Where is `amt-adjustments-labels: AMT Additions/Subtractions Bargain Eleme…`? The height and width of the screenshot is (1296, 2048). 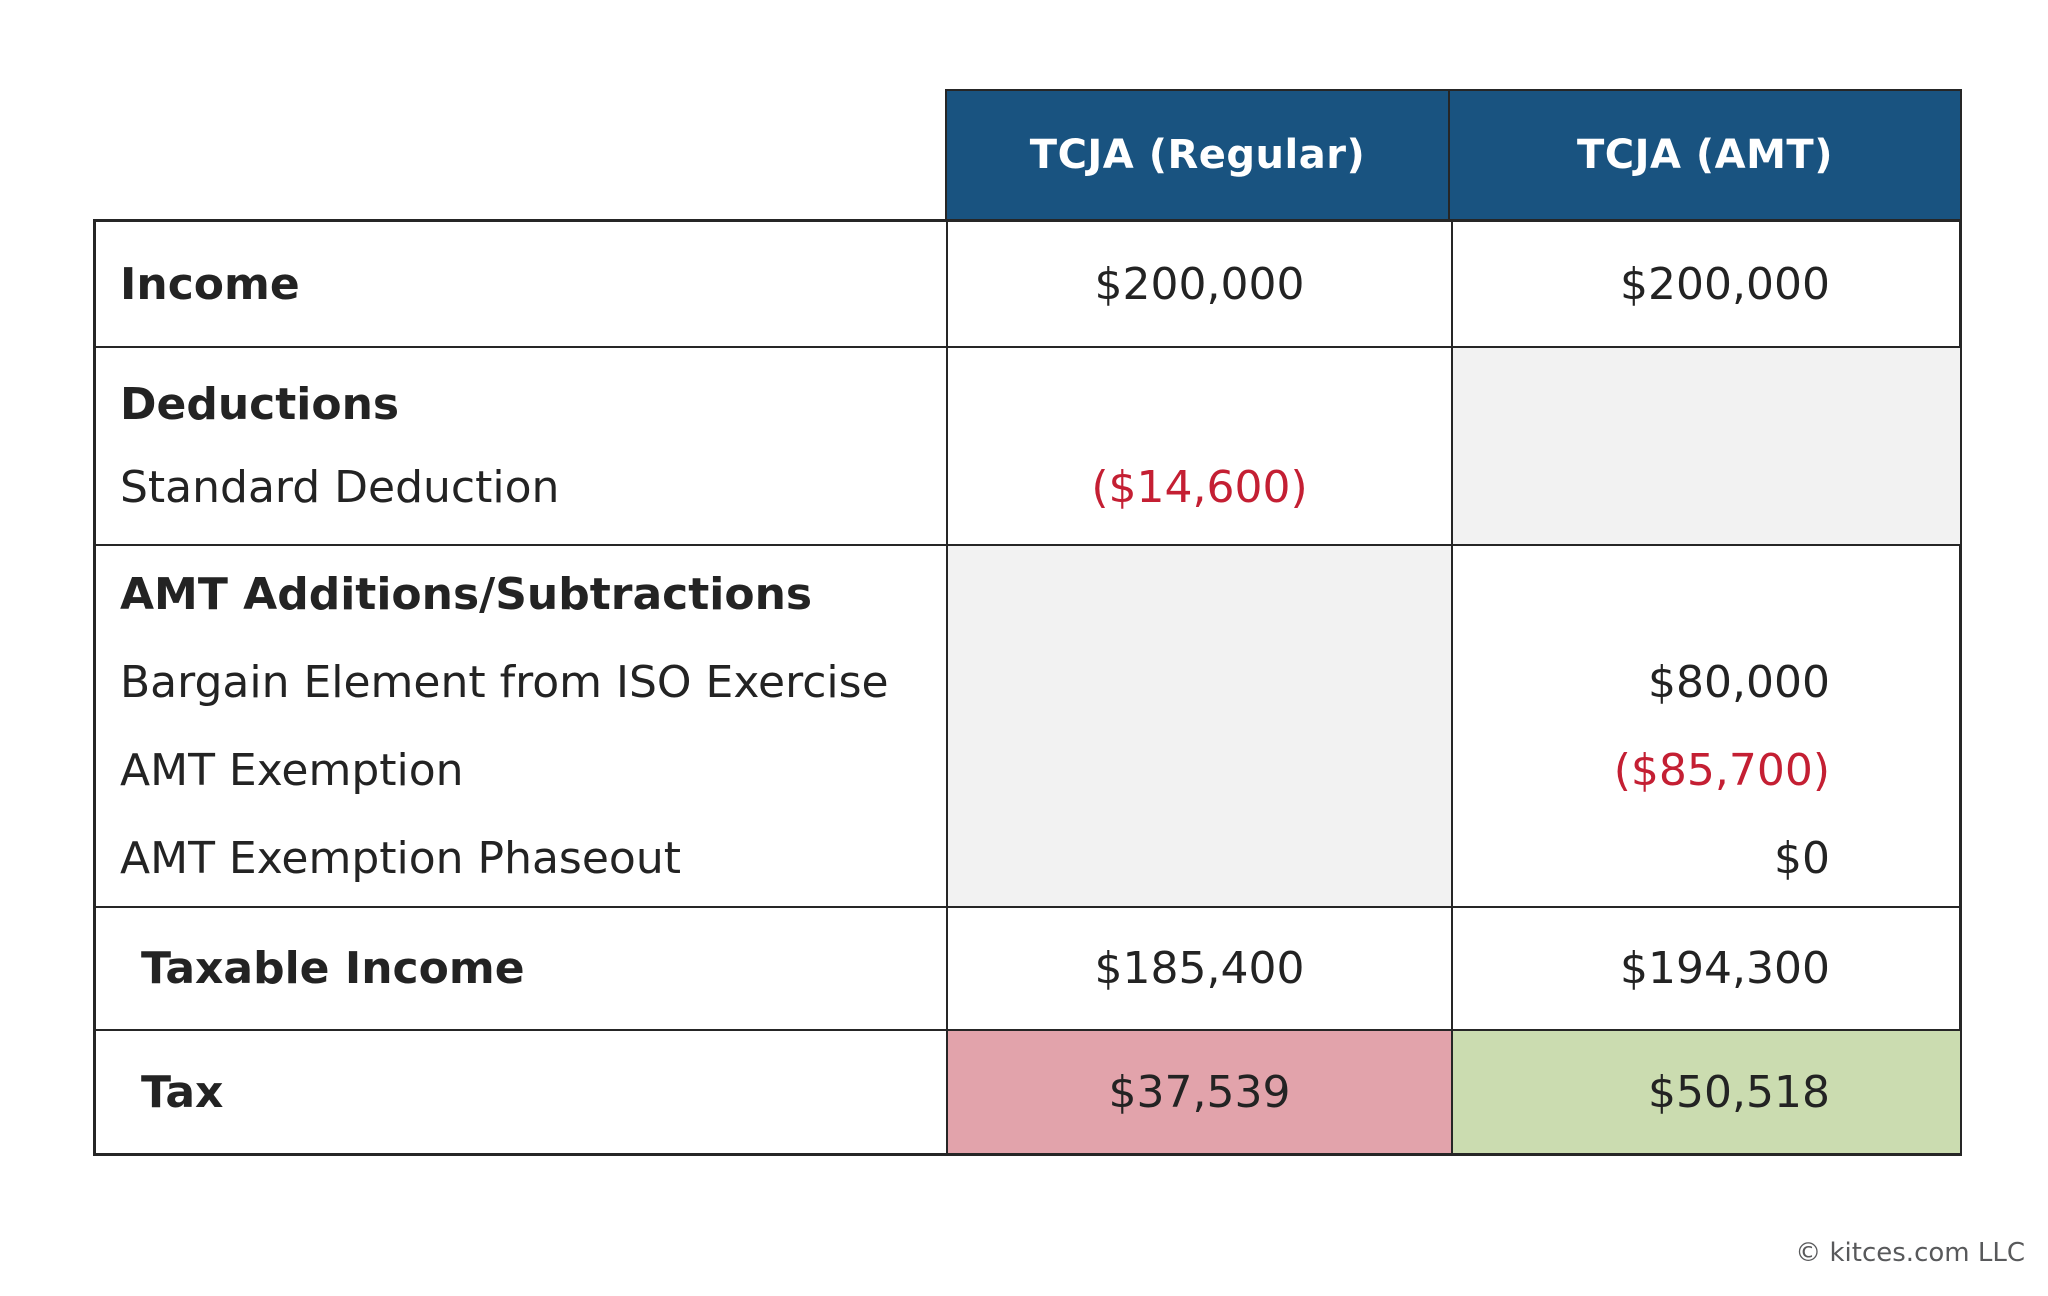 amt-adjustments-labels: AMT Additions/Subtractions Bargain Eleme… is located at coordinates (521, 726).